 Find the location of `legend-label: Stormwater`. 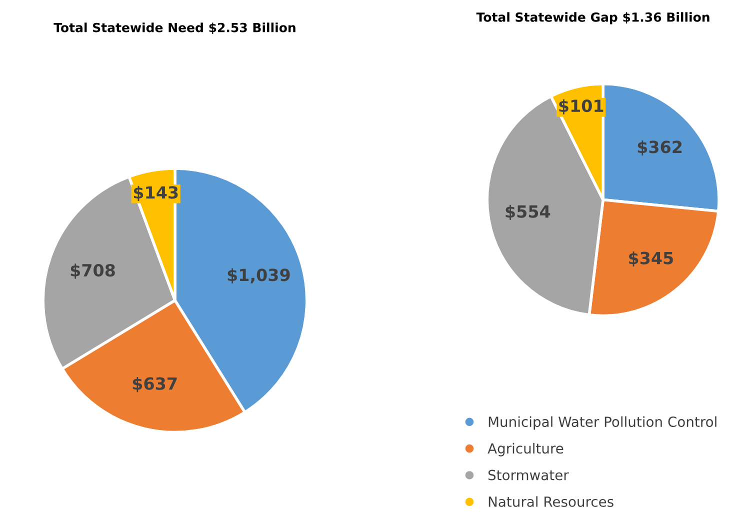

legend-label: Stormwater is located at coordinates (528, 475).